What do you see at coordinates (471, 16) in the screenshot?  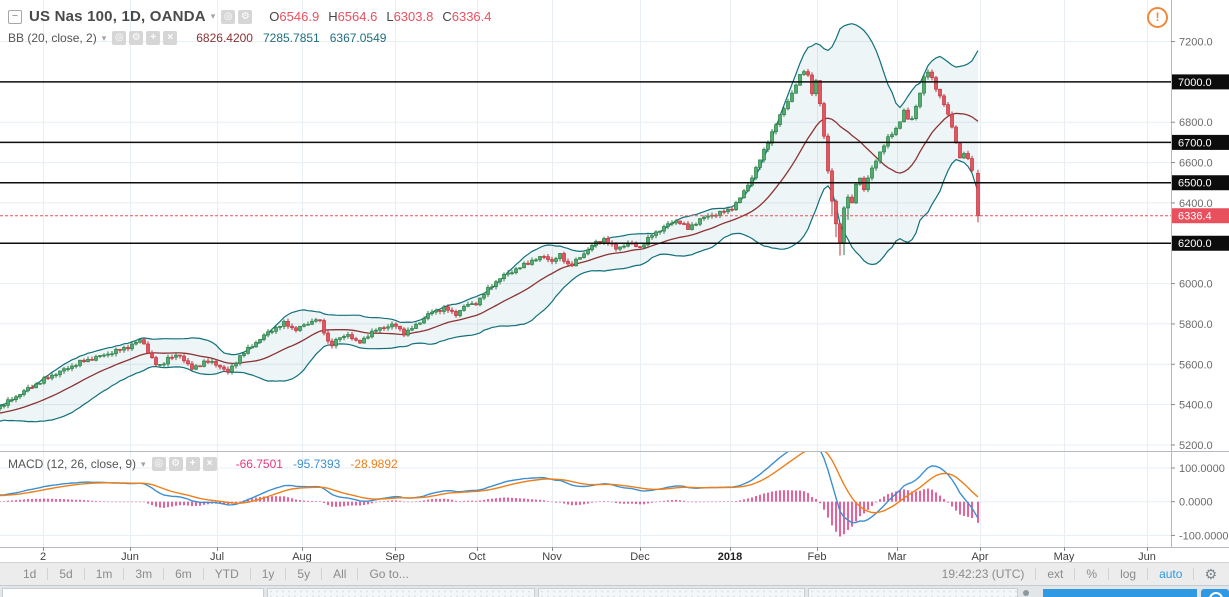 I see `close-value: 6336.4` at bounding box center [471, 16].